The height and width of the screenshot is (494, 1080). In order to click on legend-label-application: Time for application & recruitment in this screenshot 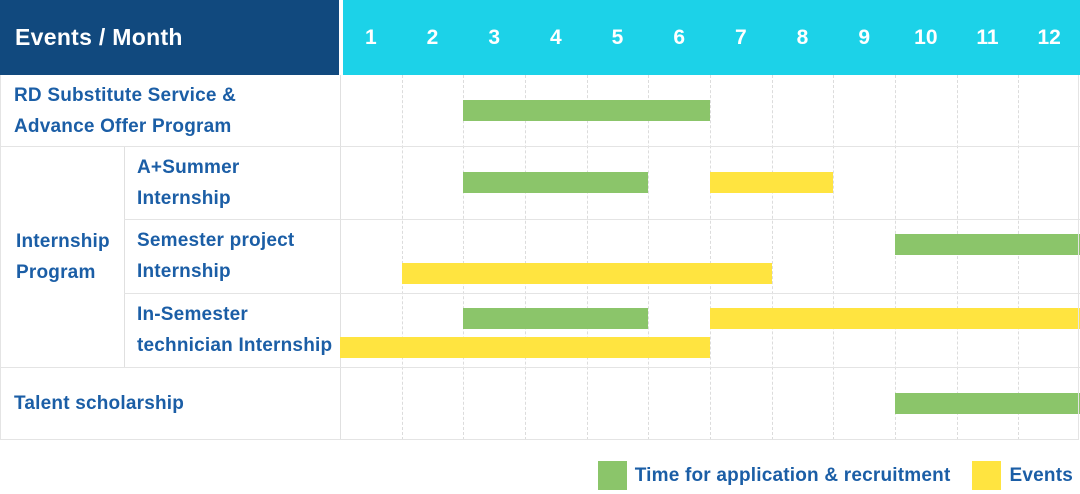, I will do `click(792, 475)`.